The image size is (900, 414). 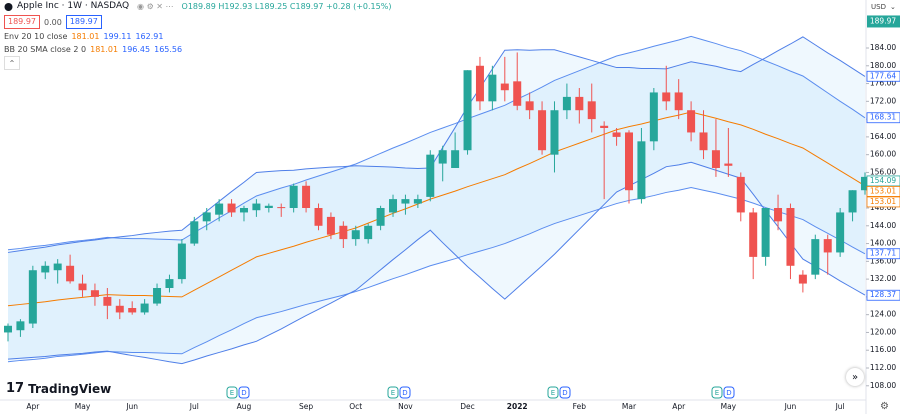 I want to click on y-tick-label: 180.00, so click(x=883, y=65).